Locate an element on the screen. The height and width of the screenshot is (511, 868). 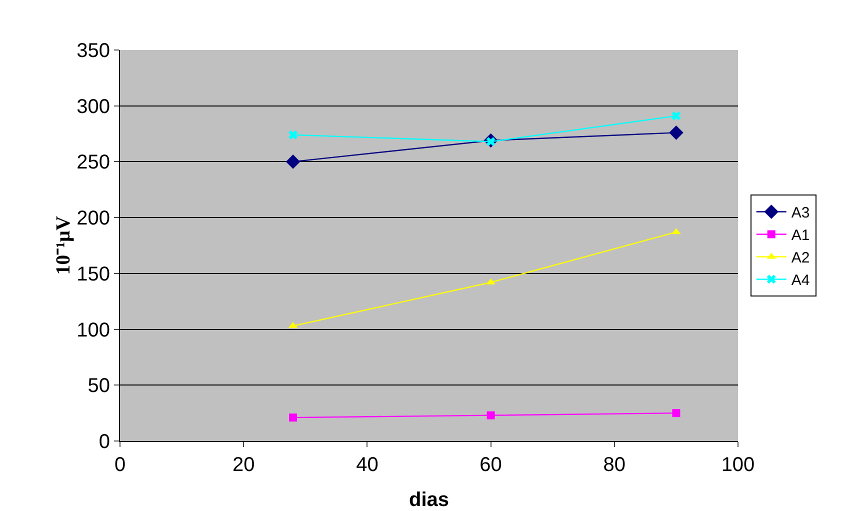
y-tick-label: 300 is located at coordinates (93, 107).